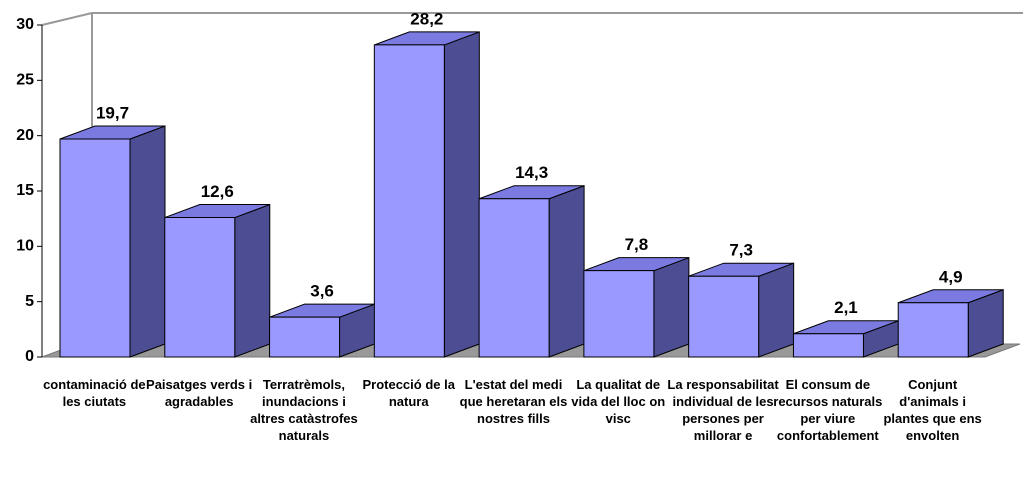 Image resolution: width=1023 pixels, height=478 pixels. Describe the element at coordinates (426, 18) in the screenshot. I see `data-label: 28,2` at that location.